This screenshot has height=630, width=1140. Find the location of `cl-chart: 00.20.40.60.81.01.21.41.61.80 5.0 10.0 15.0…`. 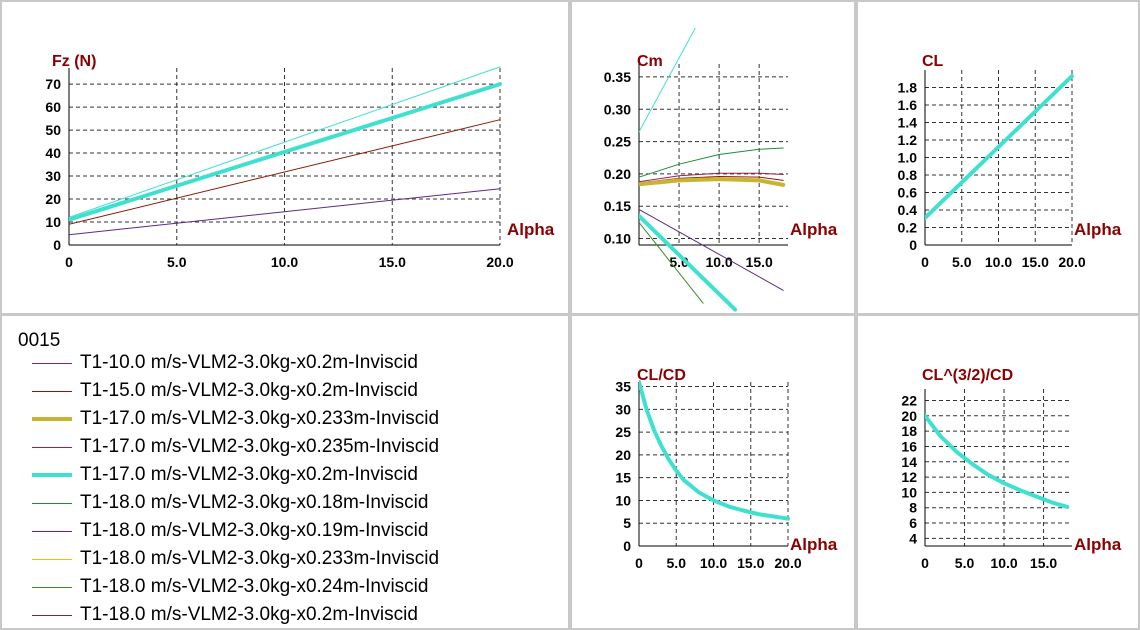

cl-chart: 00.20.40.60.81.01.21.41.61.80 5.0 10.0 15.0… is located at coordinates (1010, 161).